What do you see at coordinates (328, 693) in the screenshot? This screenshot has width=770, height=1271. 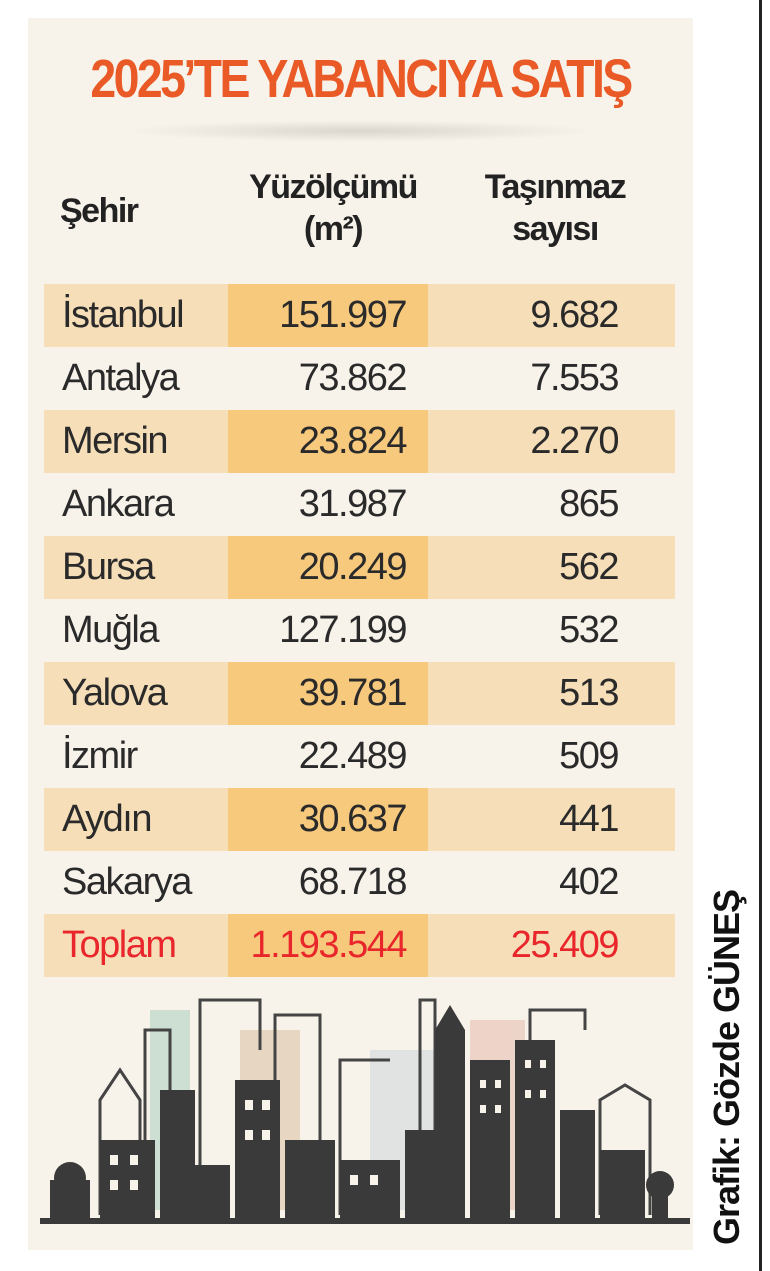 I see `area-value: 39.781` at bounding box center [328, 693].